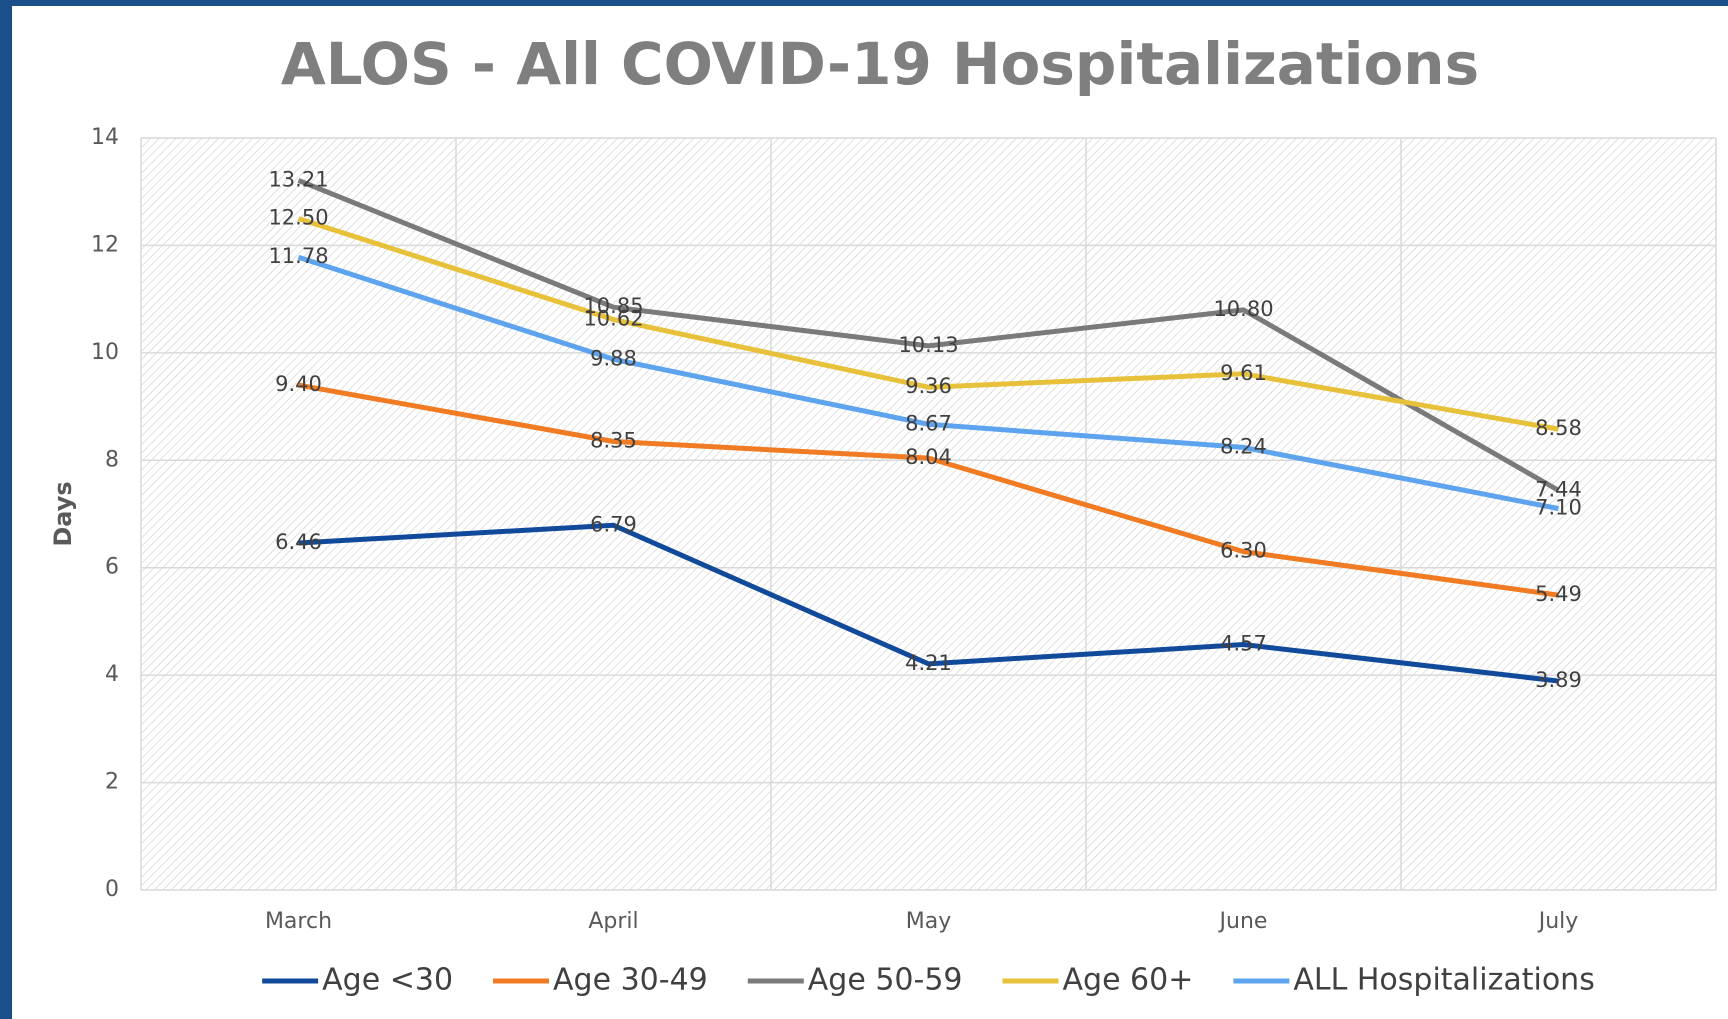 This screenshot has height=1019, width=1728. Describe the element at coordinates (1558, 594) in the screenshot. I see `data-label: 5.49` at that location.